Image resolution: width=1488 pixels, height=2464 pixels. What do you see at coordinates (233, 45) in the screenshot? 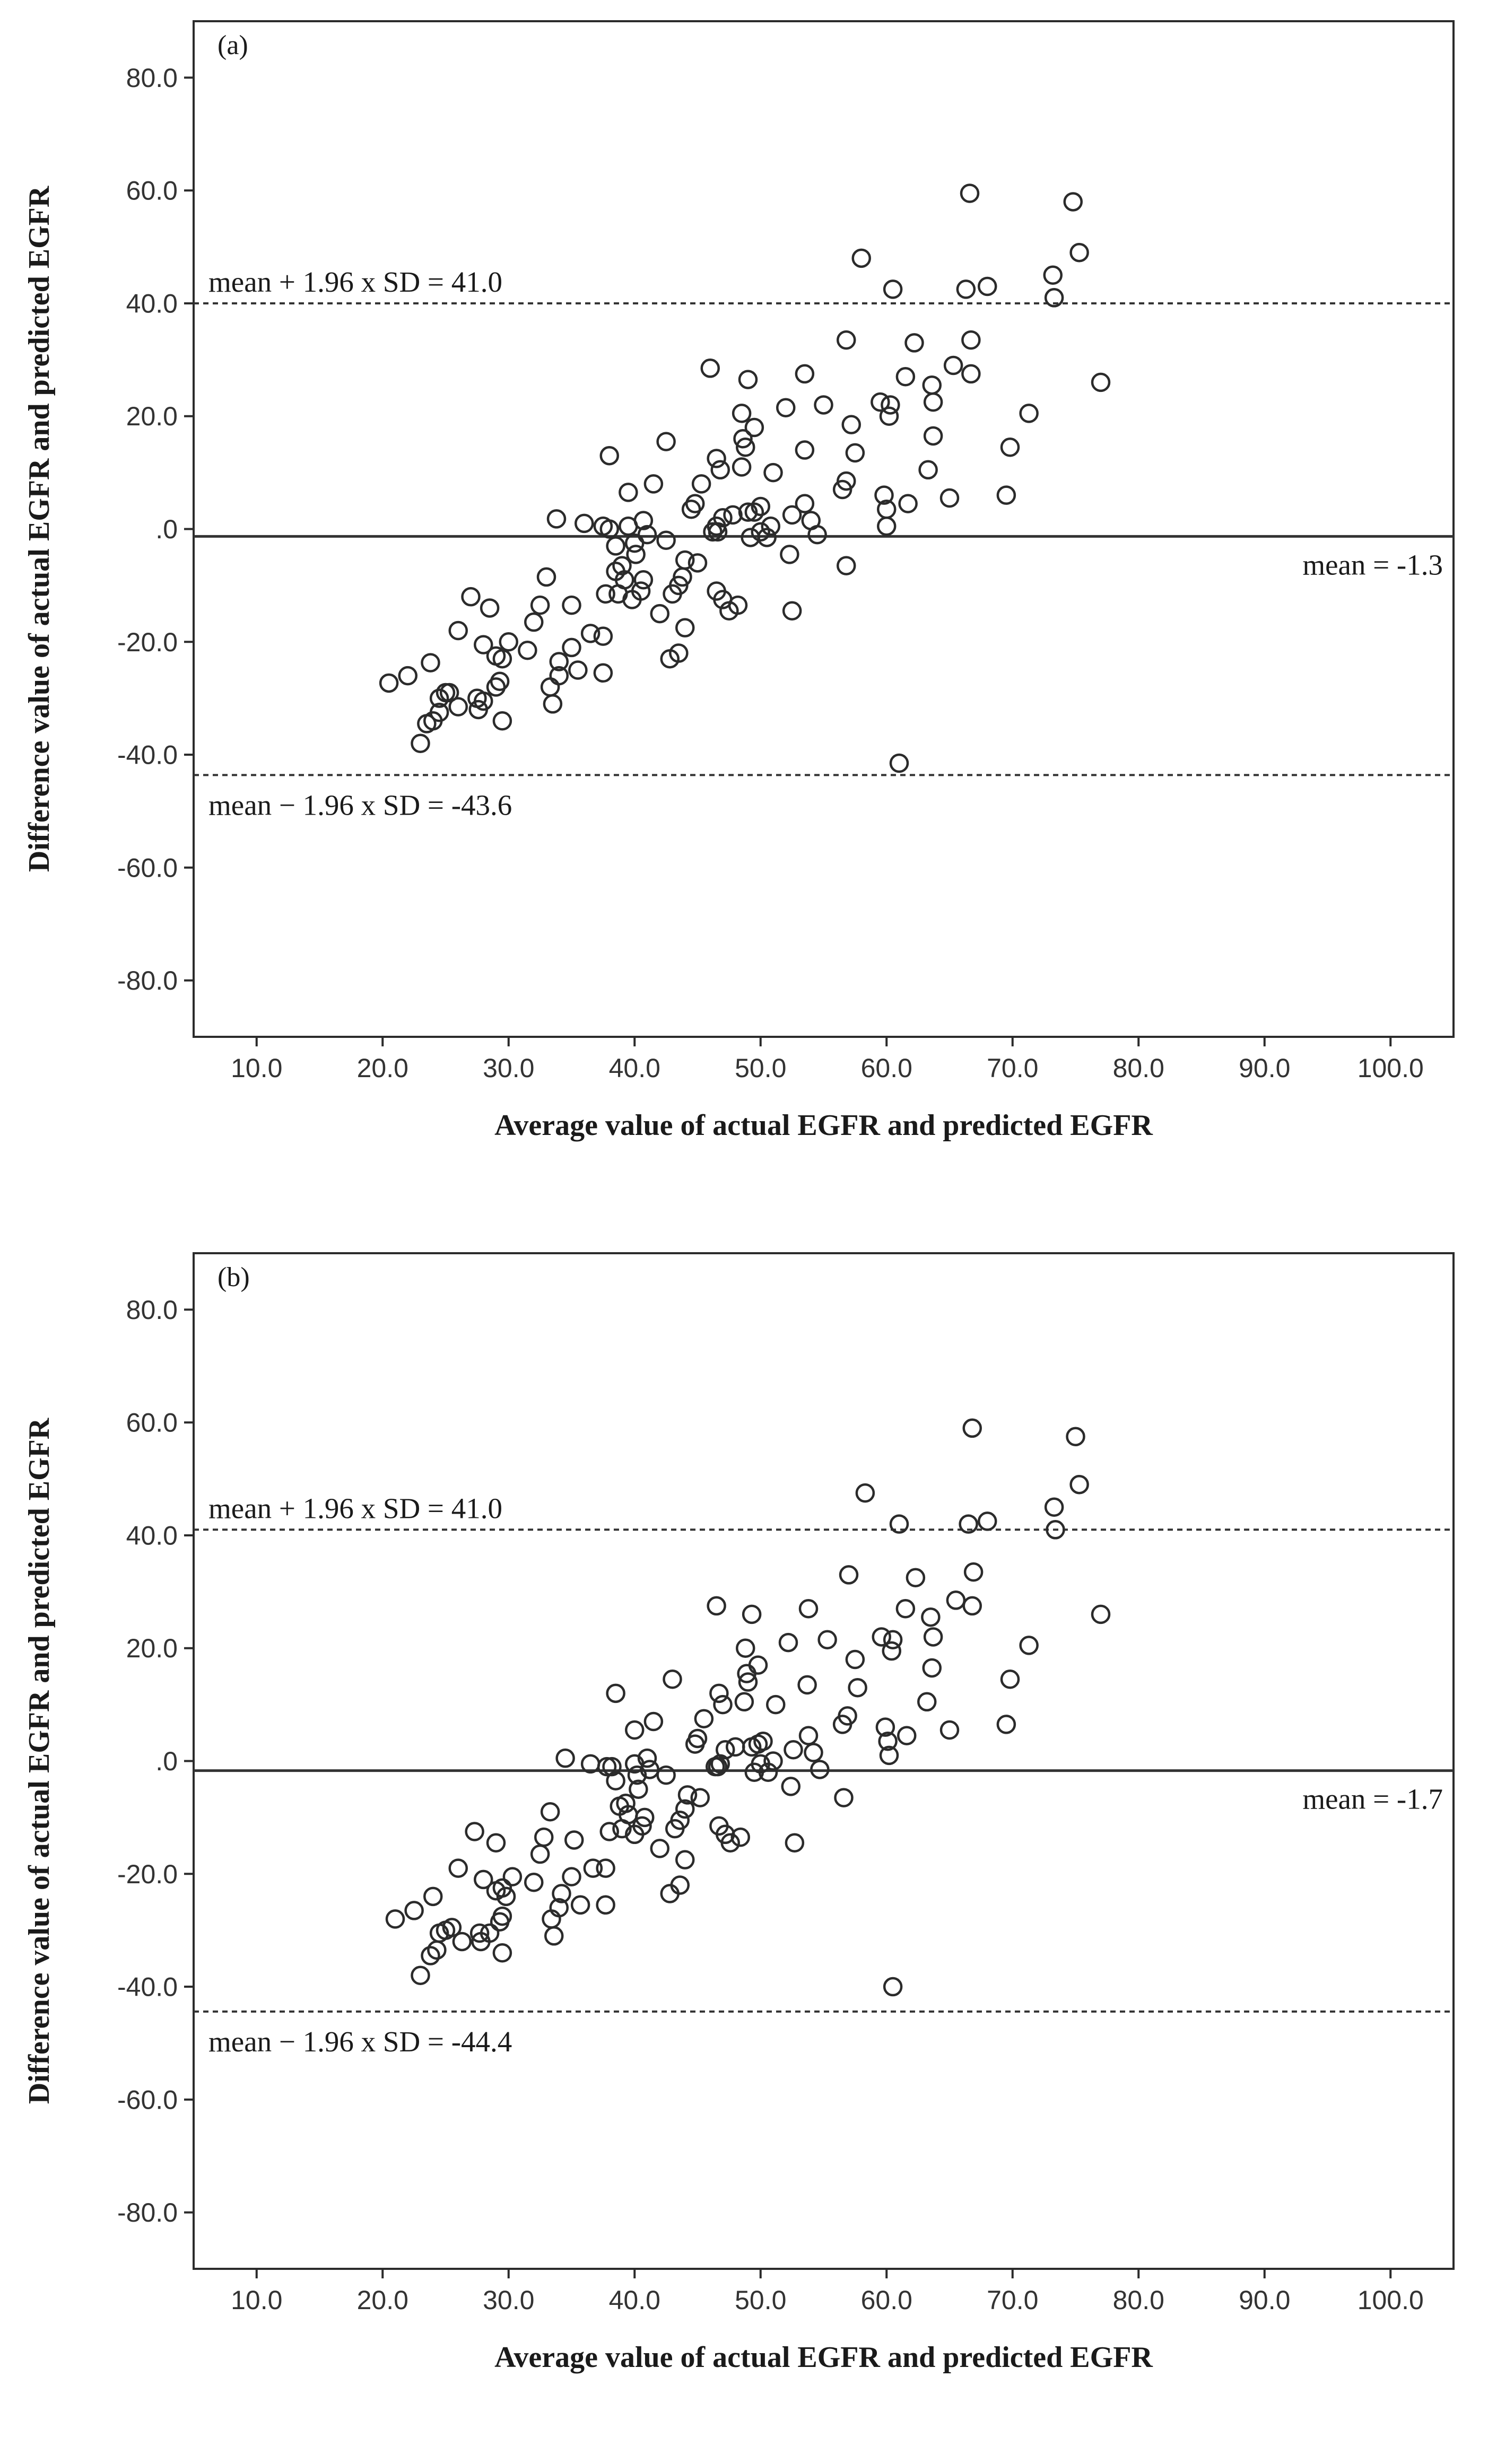
I see `panel-label: (a)` at bounding box center [233, 45].